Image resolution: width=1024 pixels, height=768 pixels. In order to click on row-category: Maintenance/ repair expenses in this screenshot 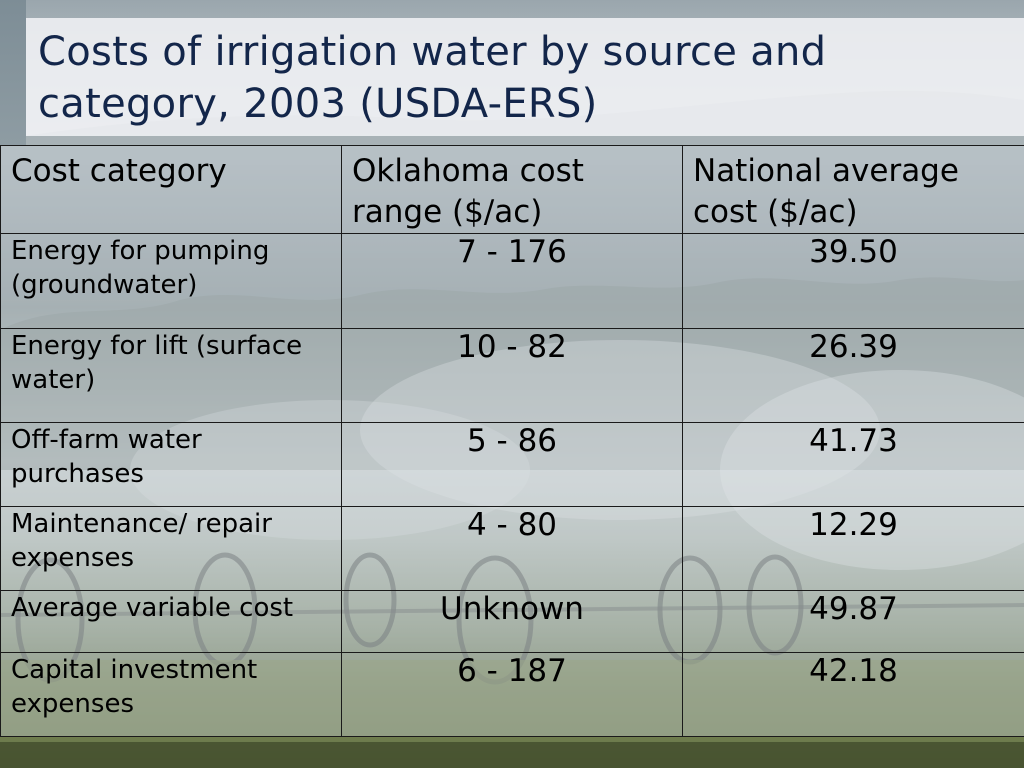, I will do `click(171, 548)`.